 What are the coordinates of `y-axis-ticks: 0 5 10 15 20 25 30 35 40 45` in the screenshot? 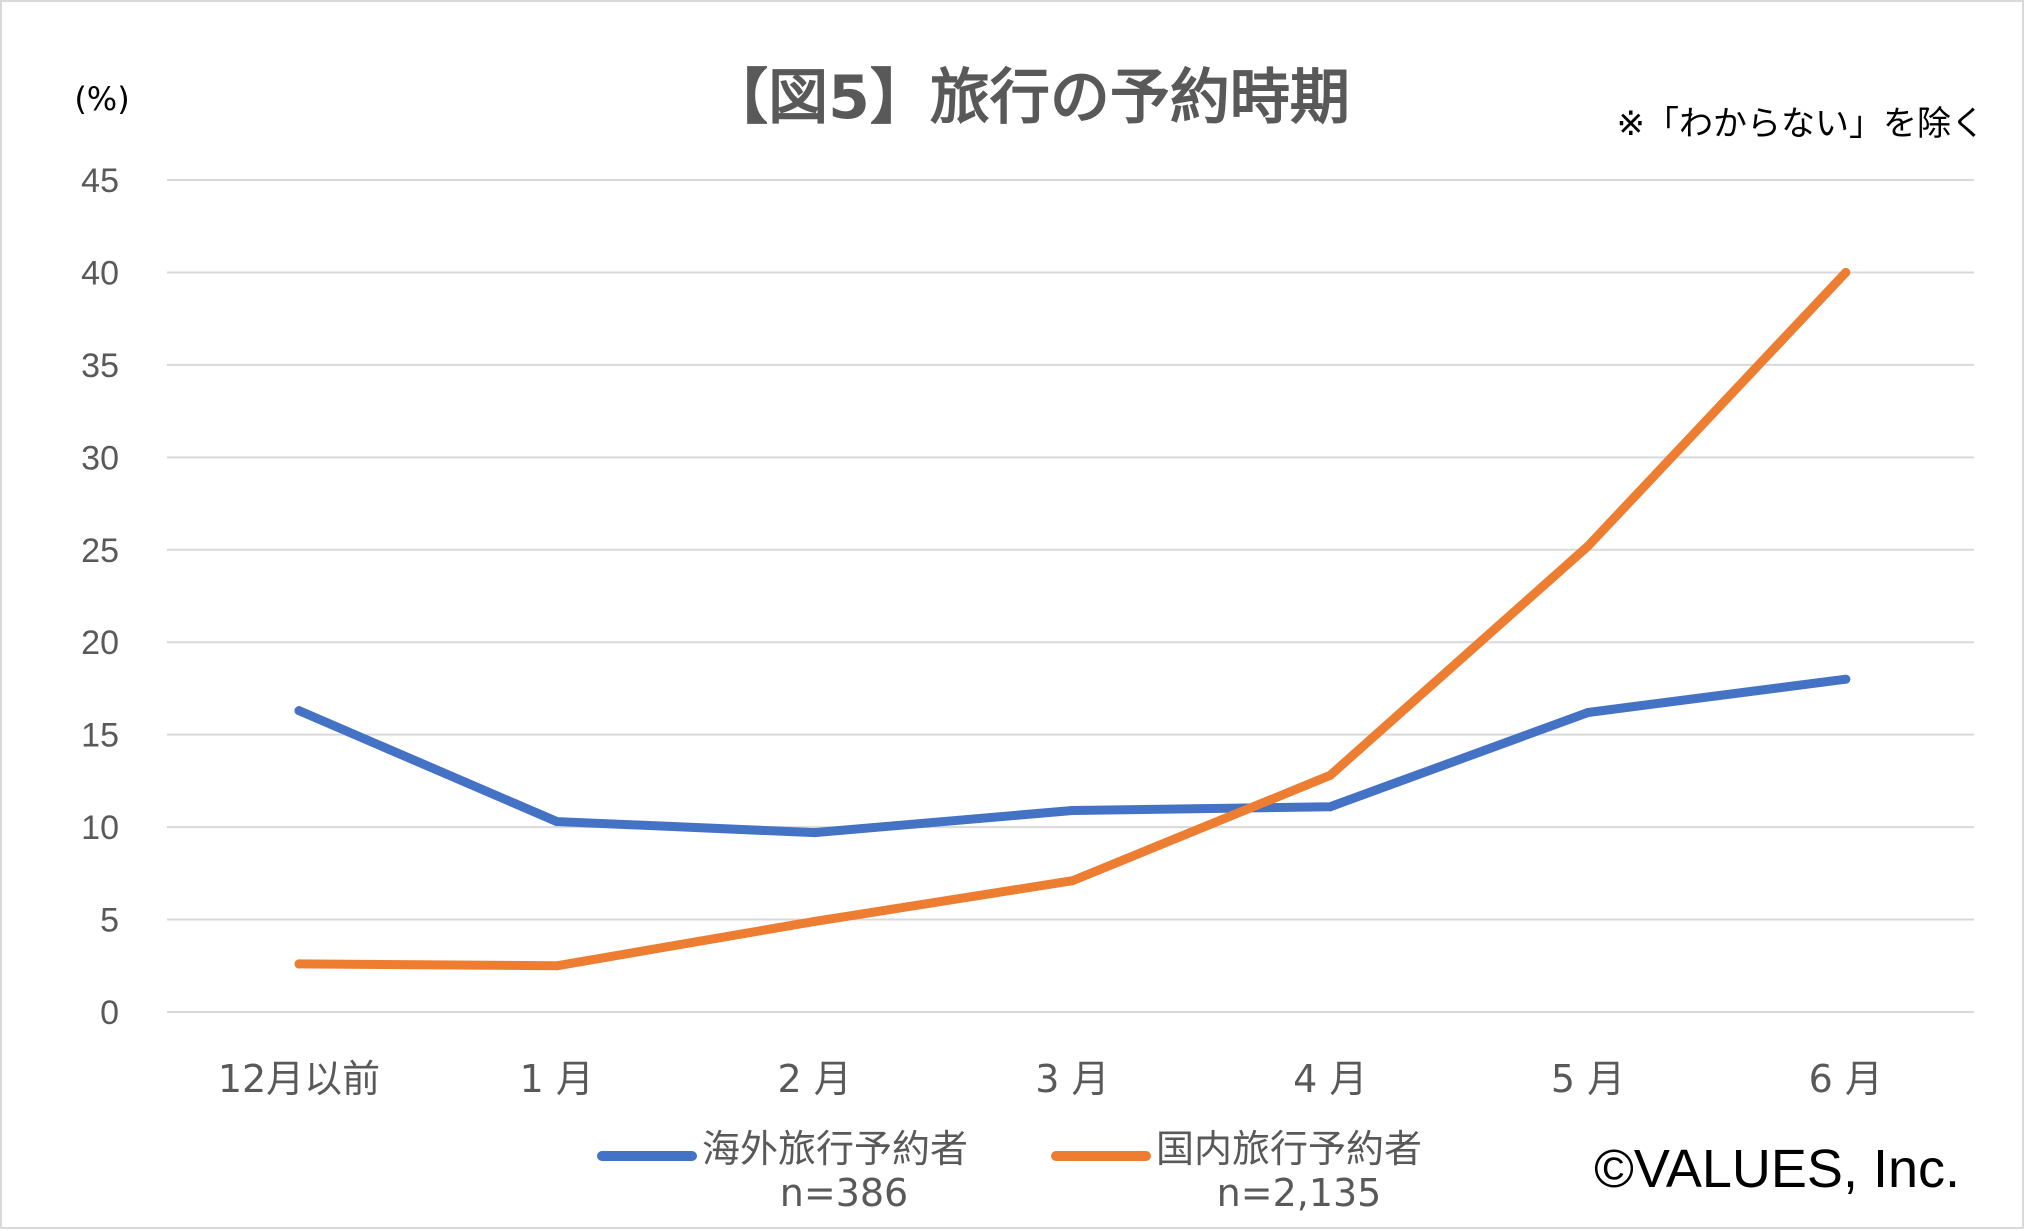 It's located at (100, 597).